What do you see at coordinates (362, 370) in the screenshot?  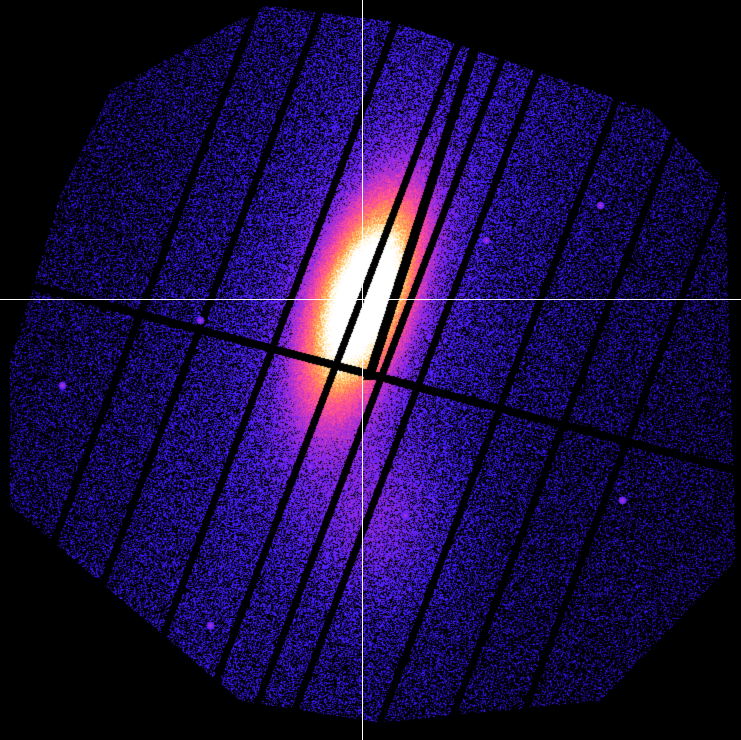 I see `crosshair-vertical` at bounding box center [362, 370].